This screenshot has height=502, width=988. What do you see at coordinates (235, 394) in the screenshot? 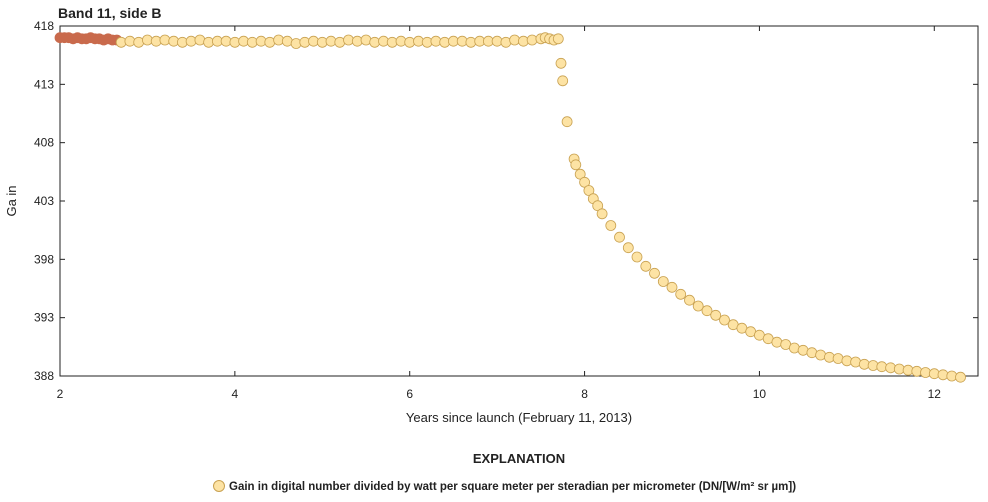
I see `x-tick-label: 4` at bounding box center [235, 394].